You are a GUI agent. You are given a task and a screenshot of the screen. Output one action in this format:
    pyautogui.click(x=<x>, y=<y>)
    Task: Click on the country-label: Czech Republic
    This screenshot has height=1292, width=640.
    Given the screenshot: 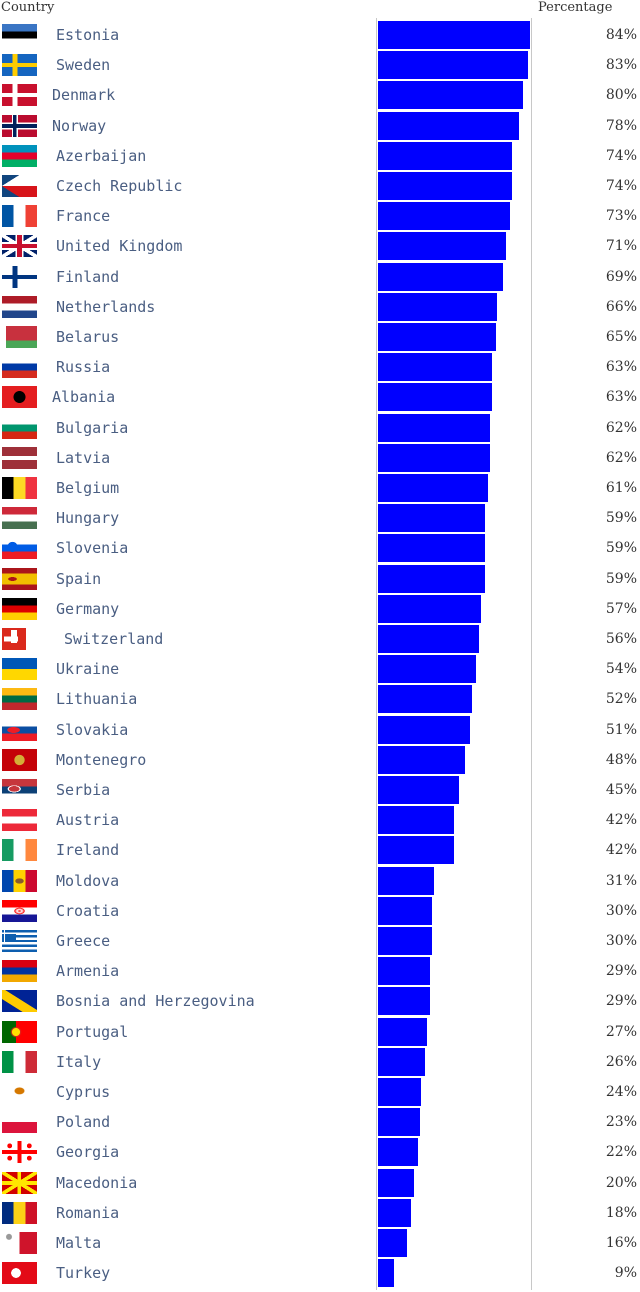 What is the action you would take?
    pyautogui.click(x=119, y=186)
    